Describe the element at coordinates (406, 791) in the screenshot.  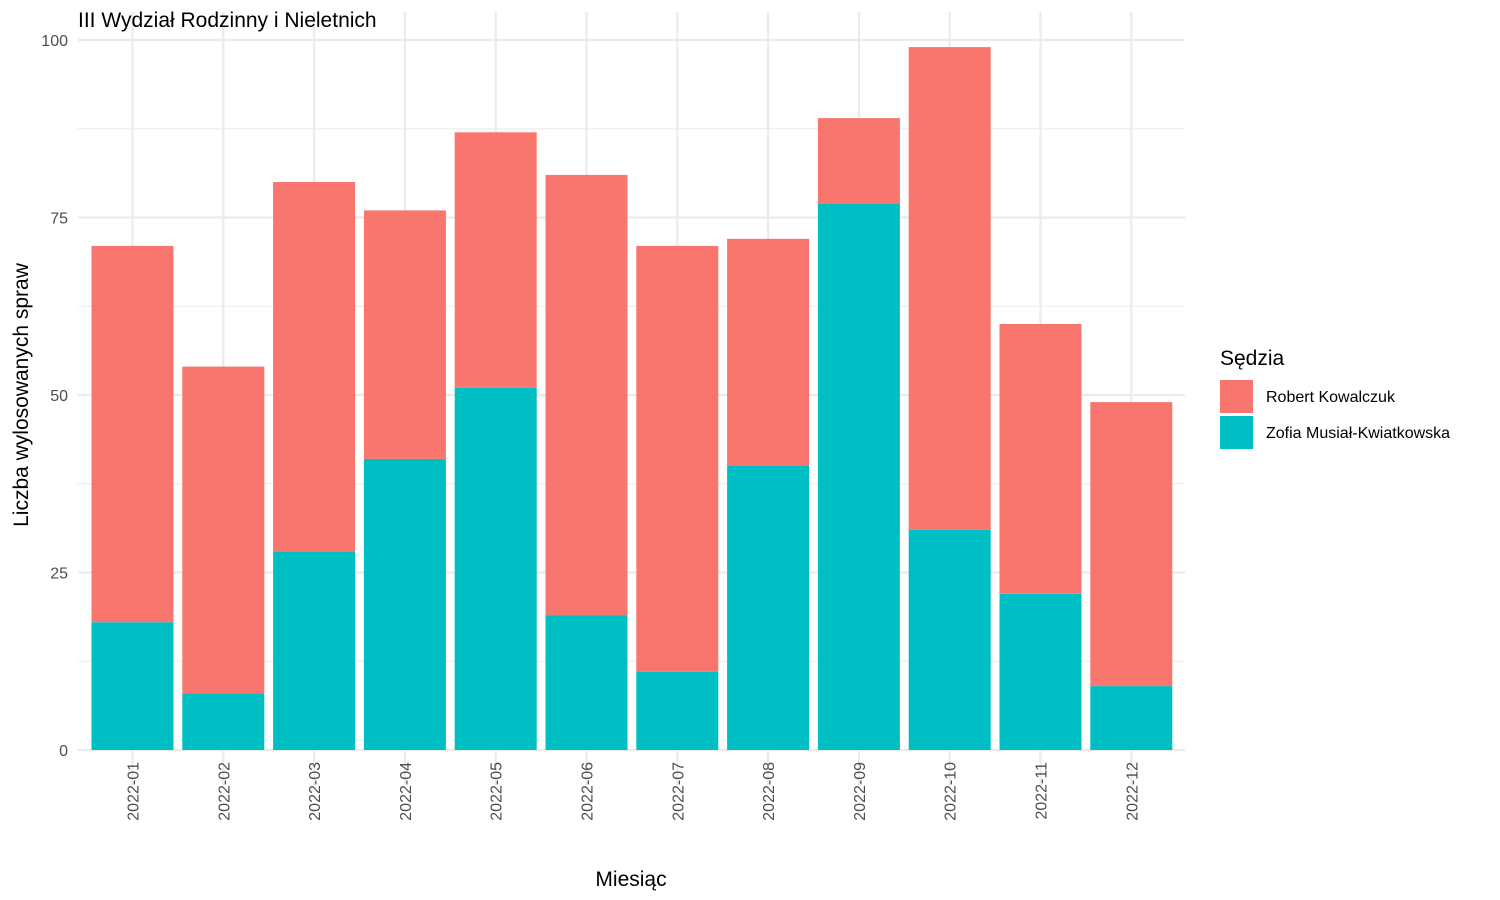
I see `x-tick-label: 2022-04` at that location.